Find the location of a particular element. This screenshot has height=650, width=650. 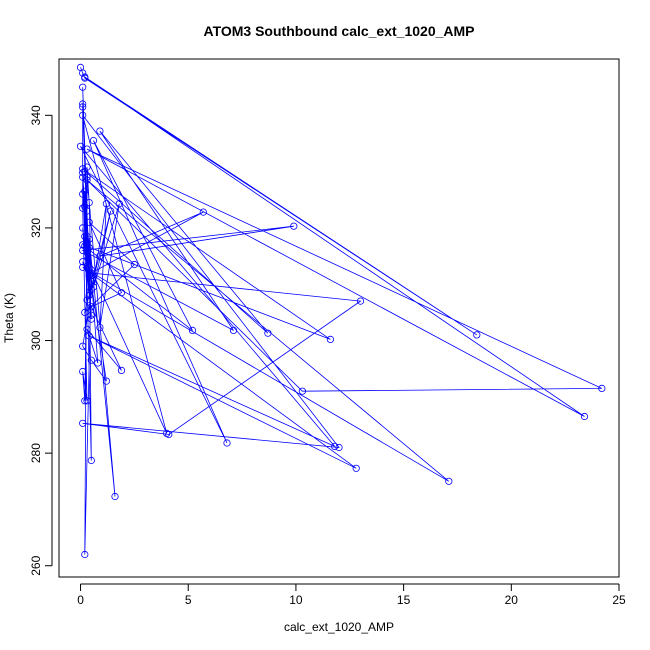

y-axis: 260 280 300 320 340 is located at coordinates (41, 340).